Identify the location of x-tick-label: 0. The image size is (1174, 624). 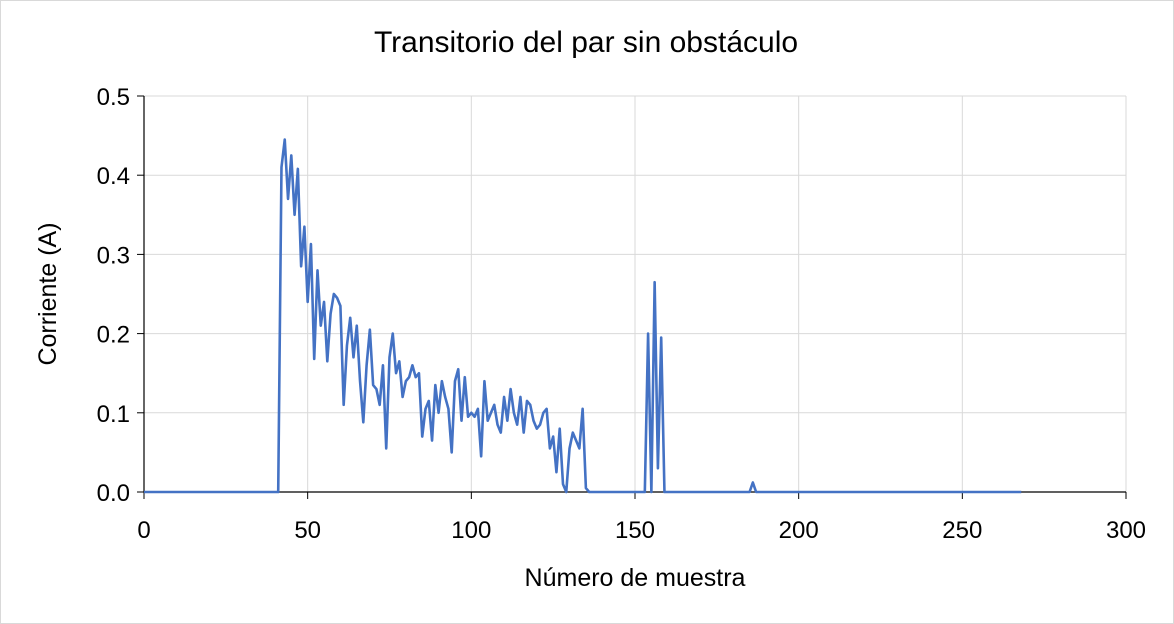
(143, 530).